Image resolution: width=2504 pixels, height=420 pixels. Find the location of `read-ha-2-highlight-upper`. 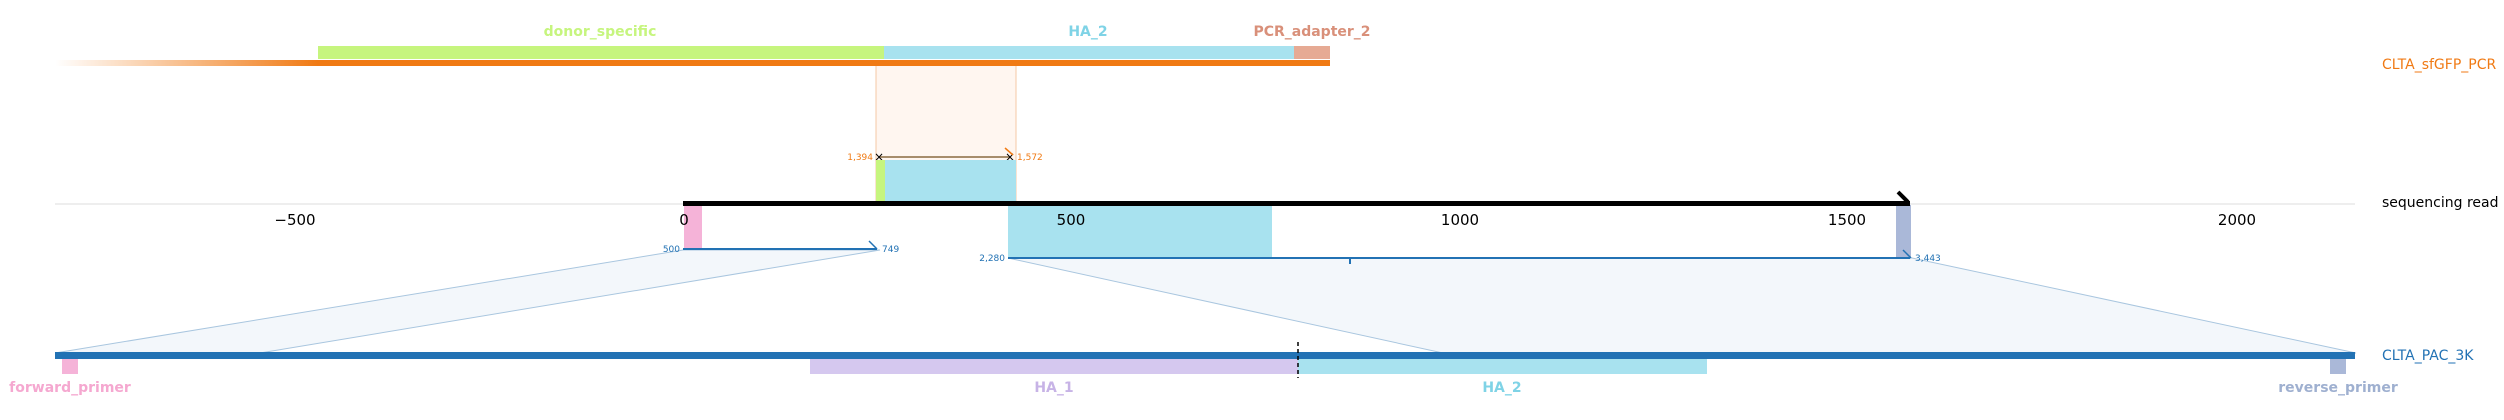

read-ha-2-highlight-upper is located at coordinates (950, 181).